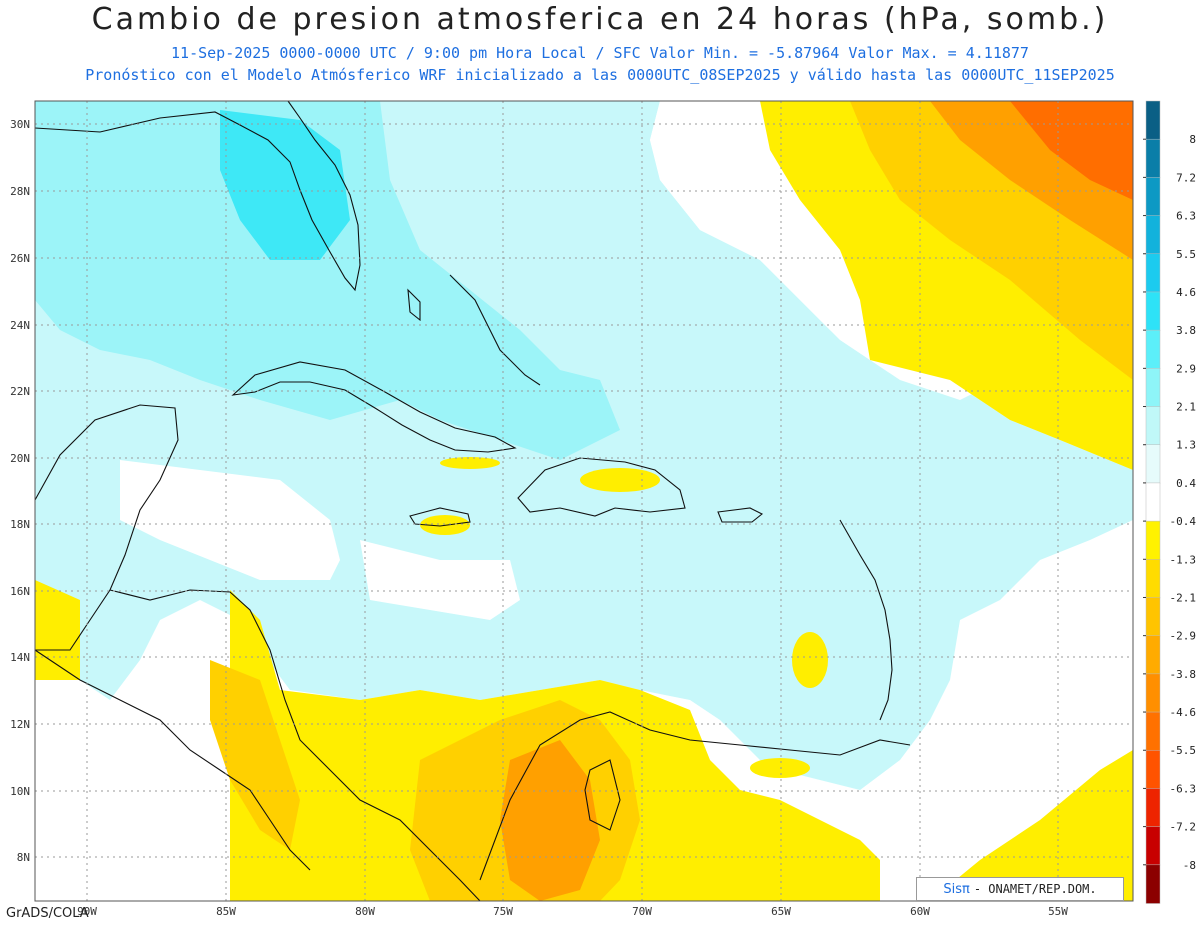 This screenshot has height=927, width=1200. I want to click on negative-change-spot-cuba, so click(470, 463).